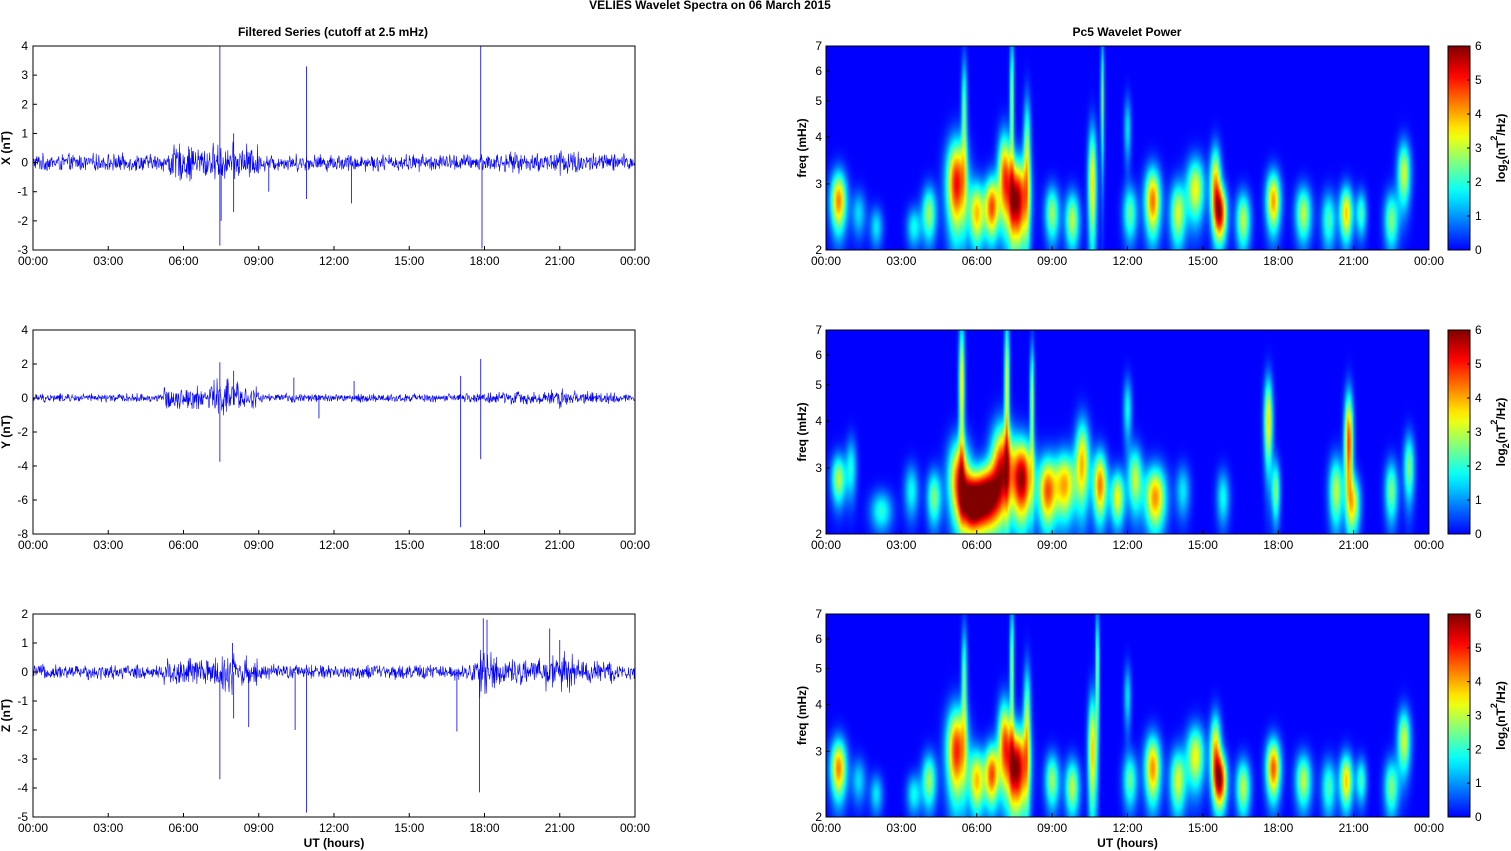 Image resolution: width=1511 pixels, height=851 pixels. What do you see at coordinates (6, 432) in the screenshot?
I see `y-axis-label: Y (nT)` at bounding box center [6, 432].